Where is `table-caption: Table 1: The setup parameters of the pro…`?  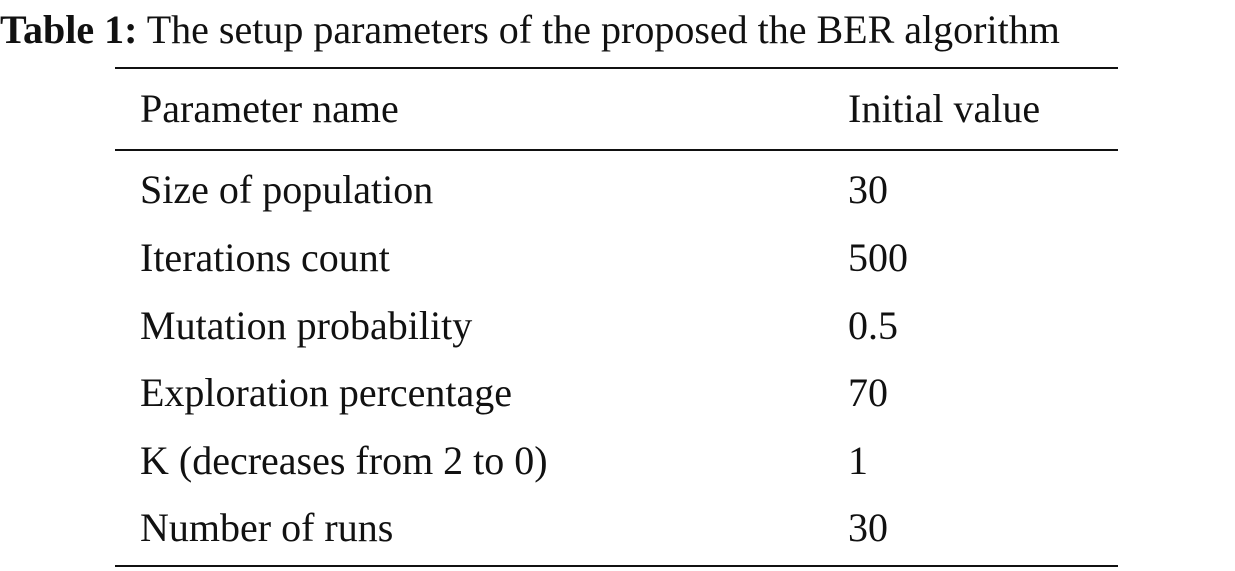
table-caption: Table 1: The setup parameters of the pro… is located at coordinates (530, 30).